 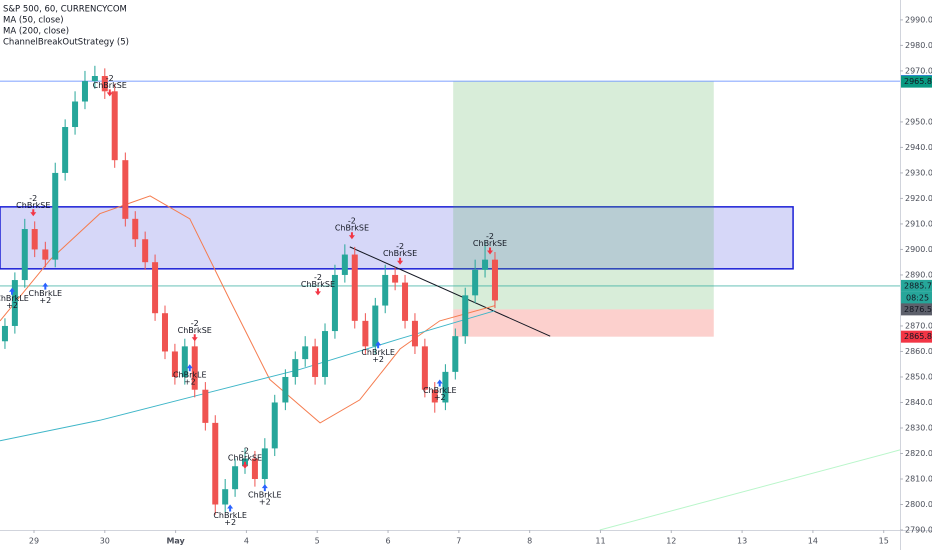 What do you see at coordinates (918, 351) in the screenshot?
I see `y-tick-label: 2860.0` at bounding box center [918, 351].